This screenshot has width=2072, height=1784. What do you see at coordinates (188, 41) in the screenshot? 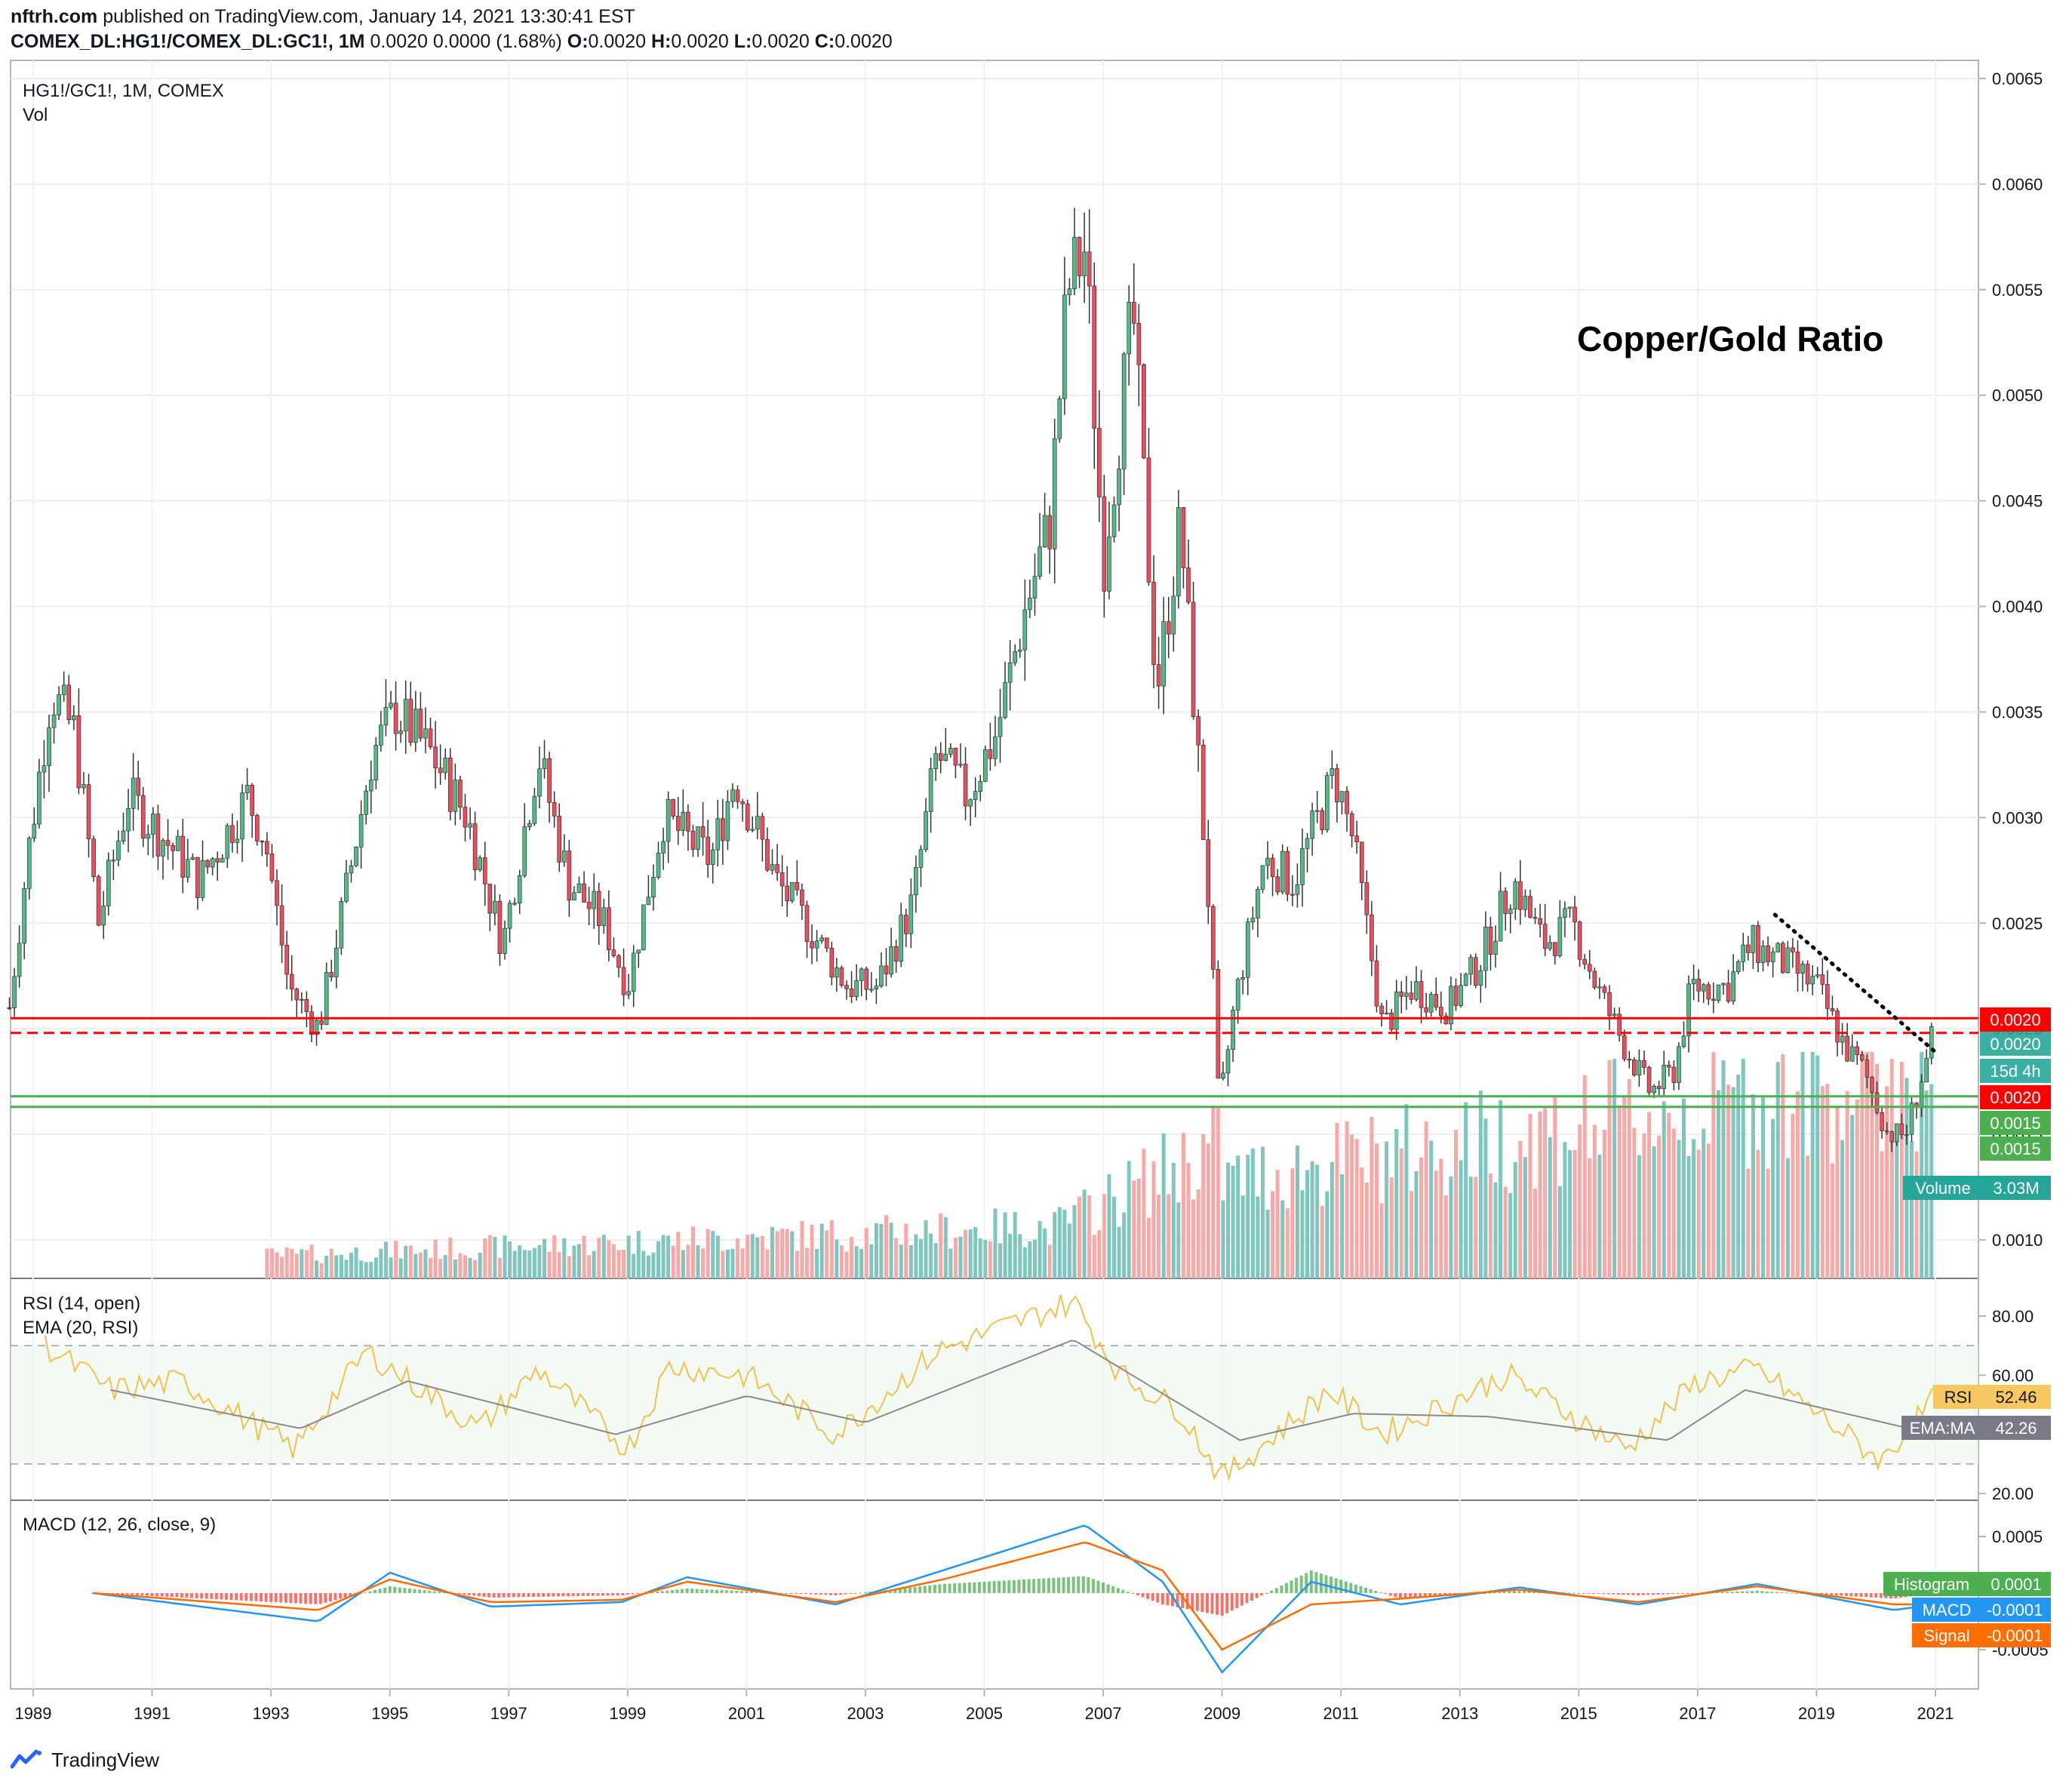
I see `symbol-name: COMEX_DL:HG1!/COMEX_DL:GC1!, 1M` at bounding box center [188, 41].